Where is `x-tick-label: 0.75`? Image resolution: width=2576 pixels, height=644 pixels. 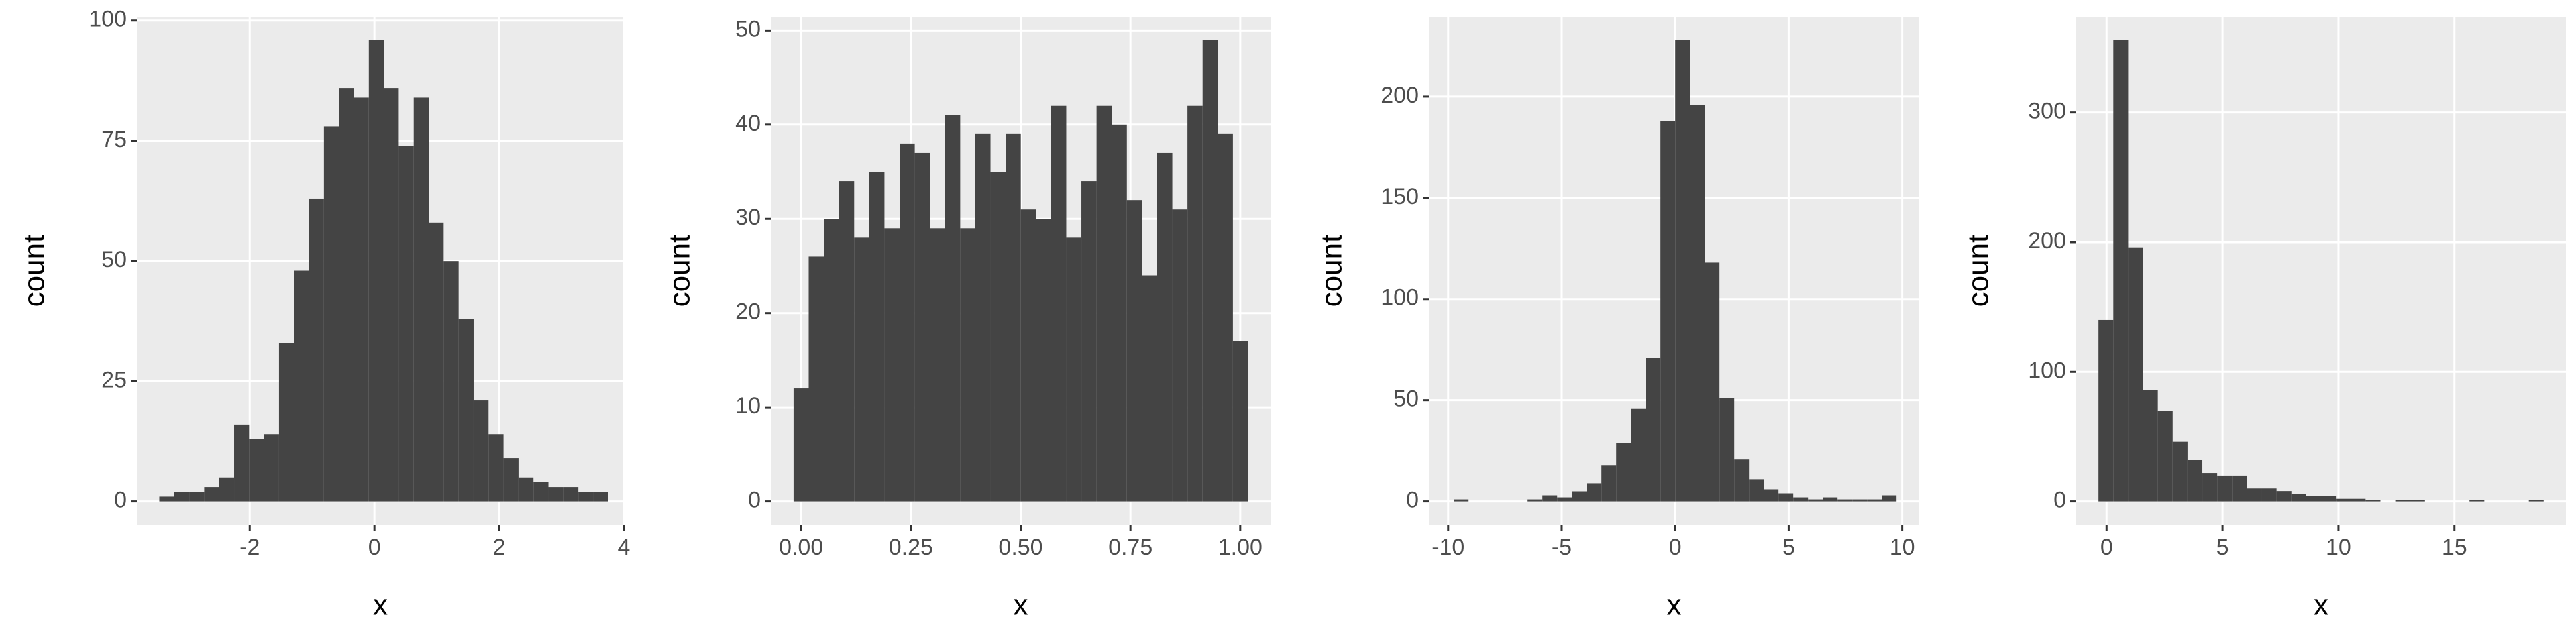 x-tick-label: 0.75 is located at coordinates (1130, 547).